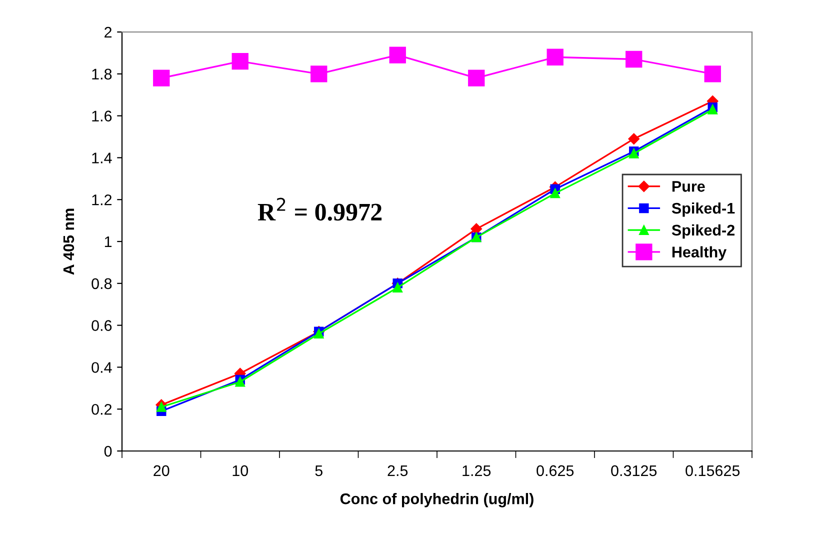 Image resolution: width=814 pixels, height=537 pixels. I want to click on y-axis-title: A 405 nm, so click(68, 241).